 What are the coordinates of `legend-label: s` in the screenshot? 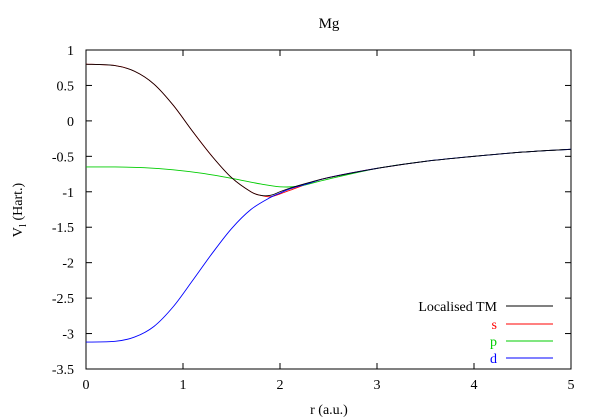 It's located at (494, 325).